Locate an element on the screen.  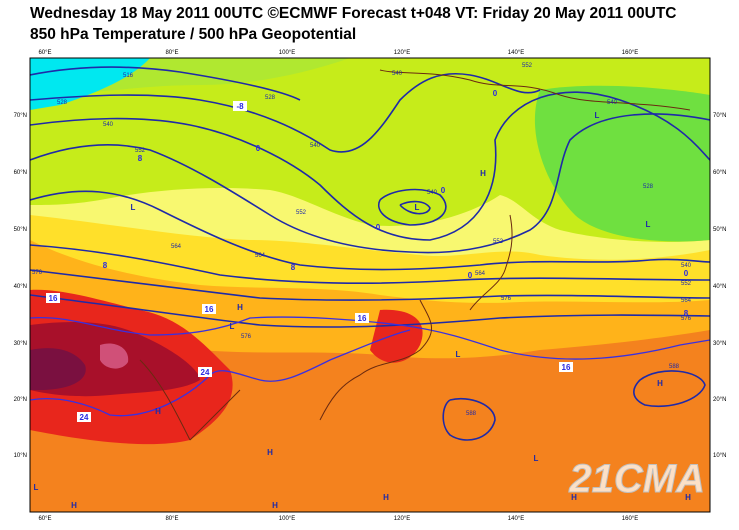
geopotential-label: 516 is located at coordinates (128, 76).